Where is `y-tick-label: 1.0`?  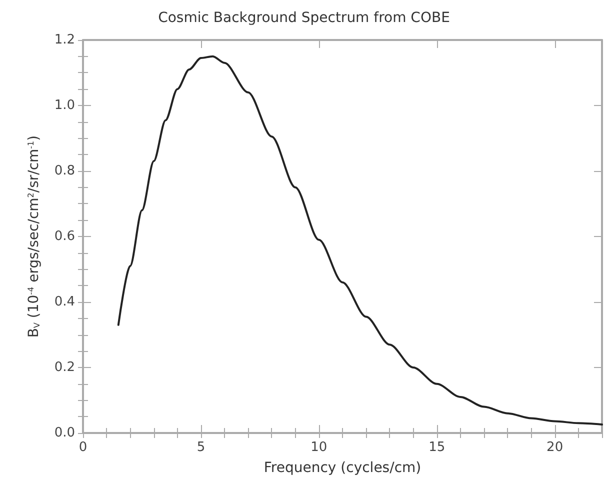
y-tick-label: 1.0 is located at coordinates (64, 105).